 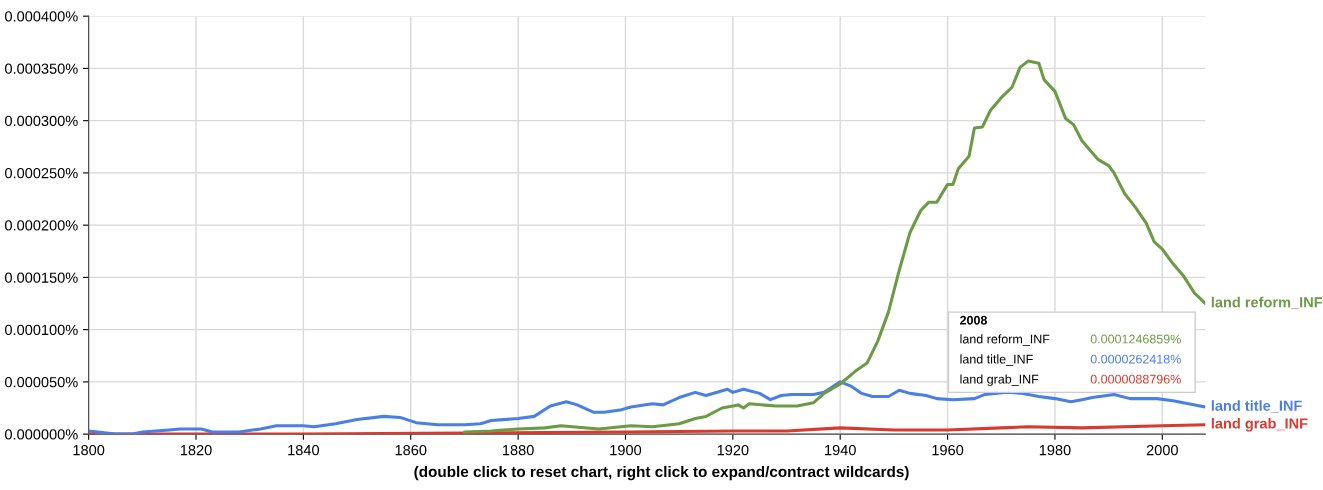 What do you see at coordinates (41, 434) in the screenshot?
I see `y-tick-label: 0.000000%` at bounding box center [41, 434].